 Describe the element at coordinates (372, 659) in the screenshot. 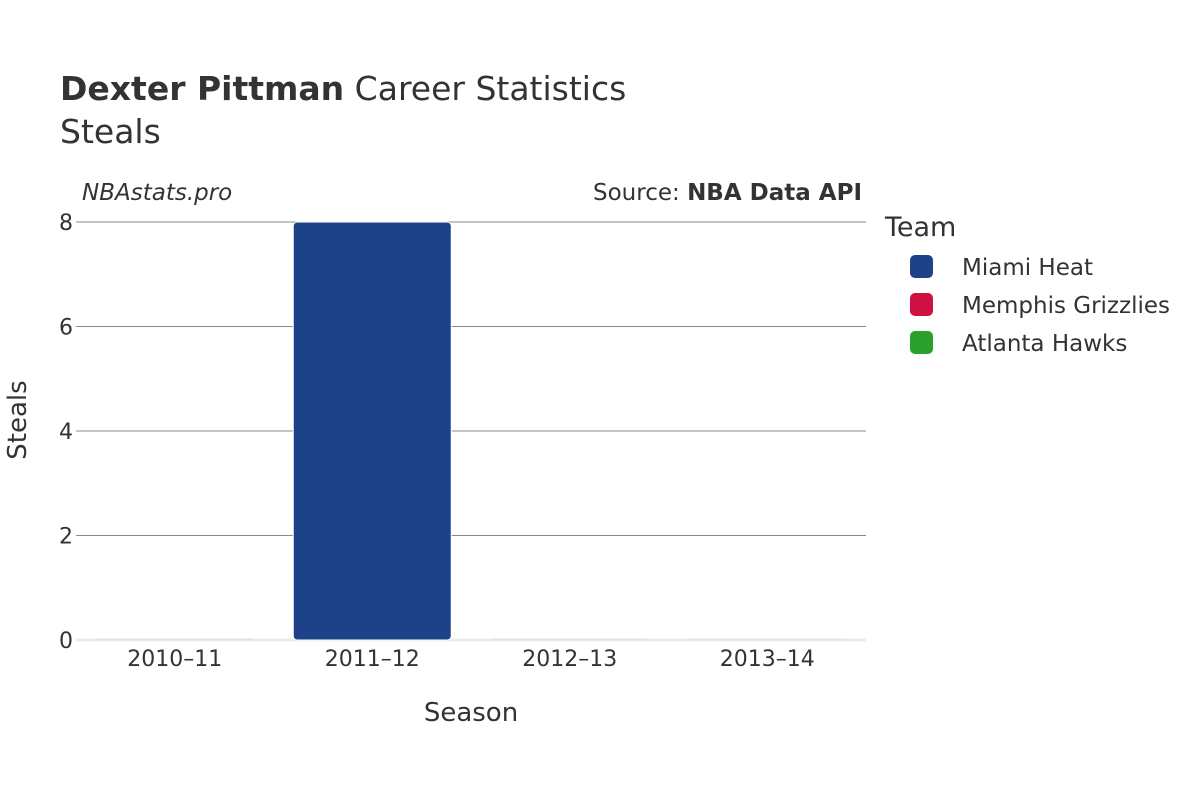

I see `x-tick-label: 2011–12` at that location.